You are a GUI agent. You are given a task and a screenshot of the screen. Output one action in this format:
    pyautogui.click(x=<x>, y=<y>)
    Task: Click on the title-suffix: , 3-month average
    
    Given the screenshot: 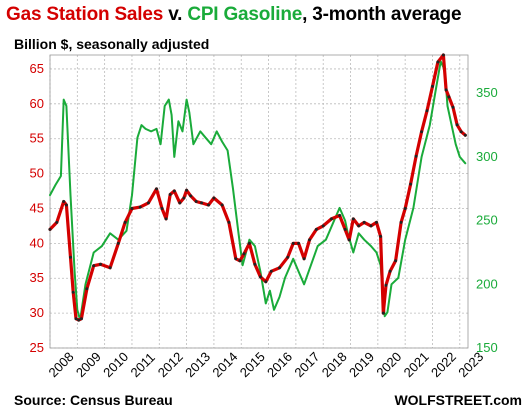 What is the action you would take?
    pyautogui.click(x=382, y=14)
    